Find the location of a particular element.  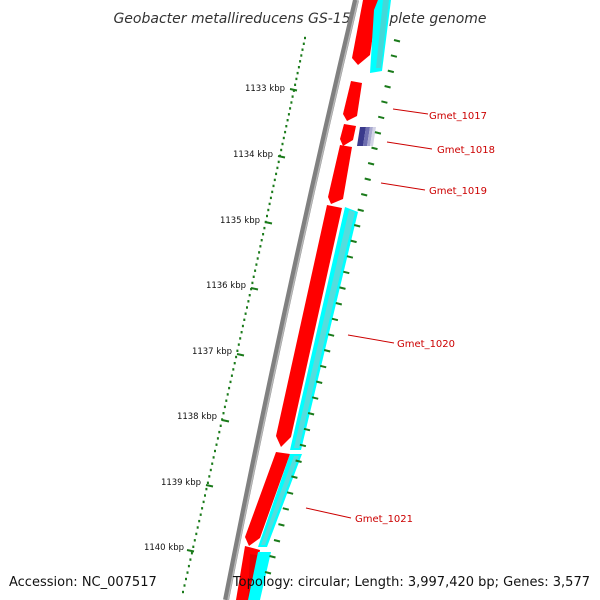

tick-label: 1135 kbp is located at coordinates (240, 221).